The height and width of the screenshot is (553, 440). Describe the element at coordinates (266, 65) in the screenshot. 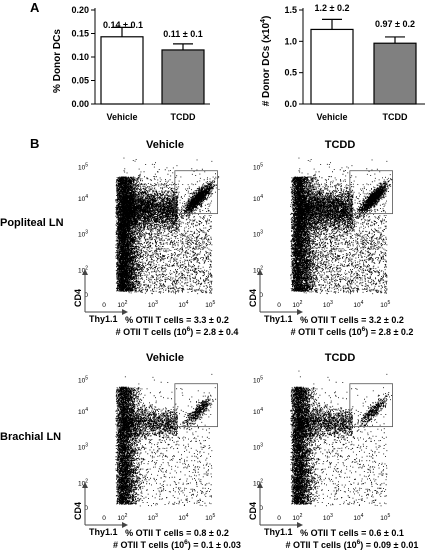

I see `bar2-ylabel-main: # Donor DCs (x10` at that location.